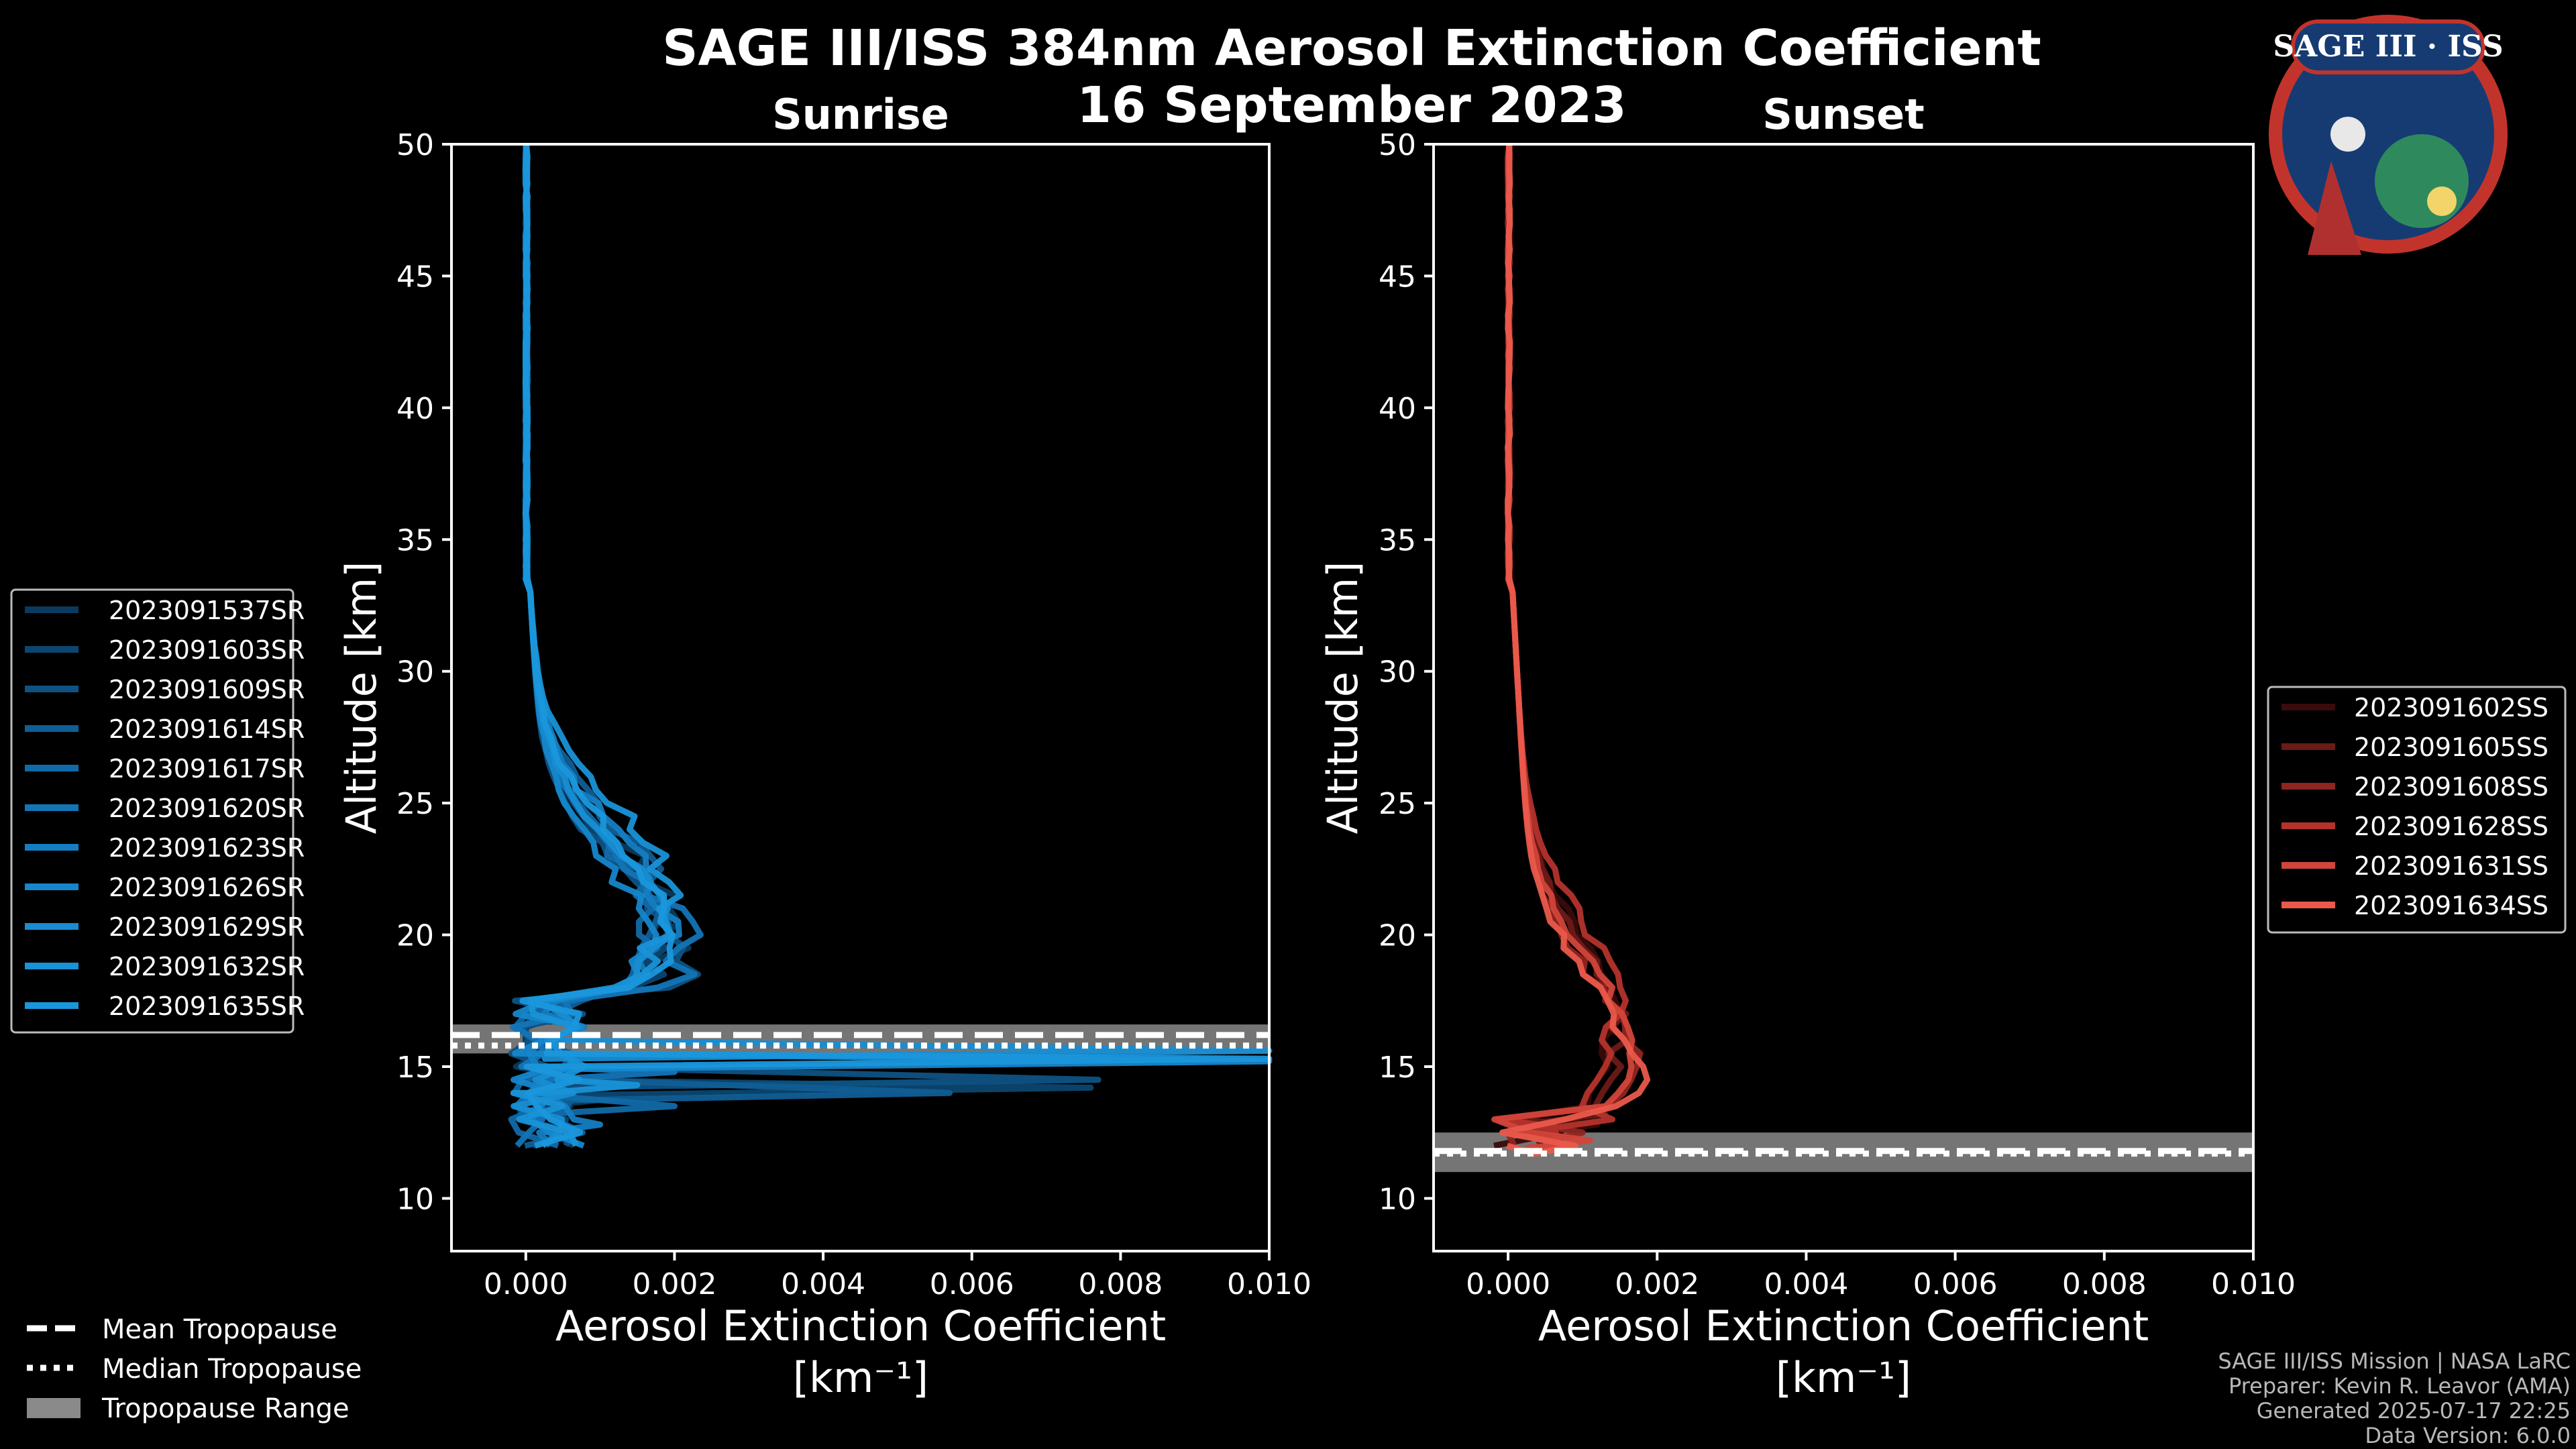  I want to click on logo-earth, so click(2422, 181).